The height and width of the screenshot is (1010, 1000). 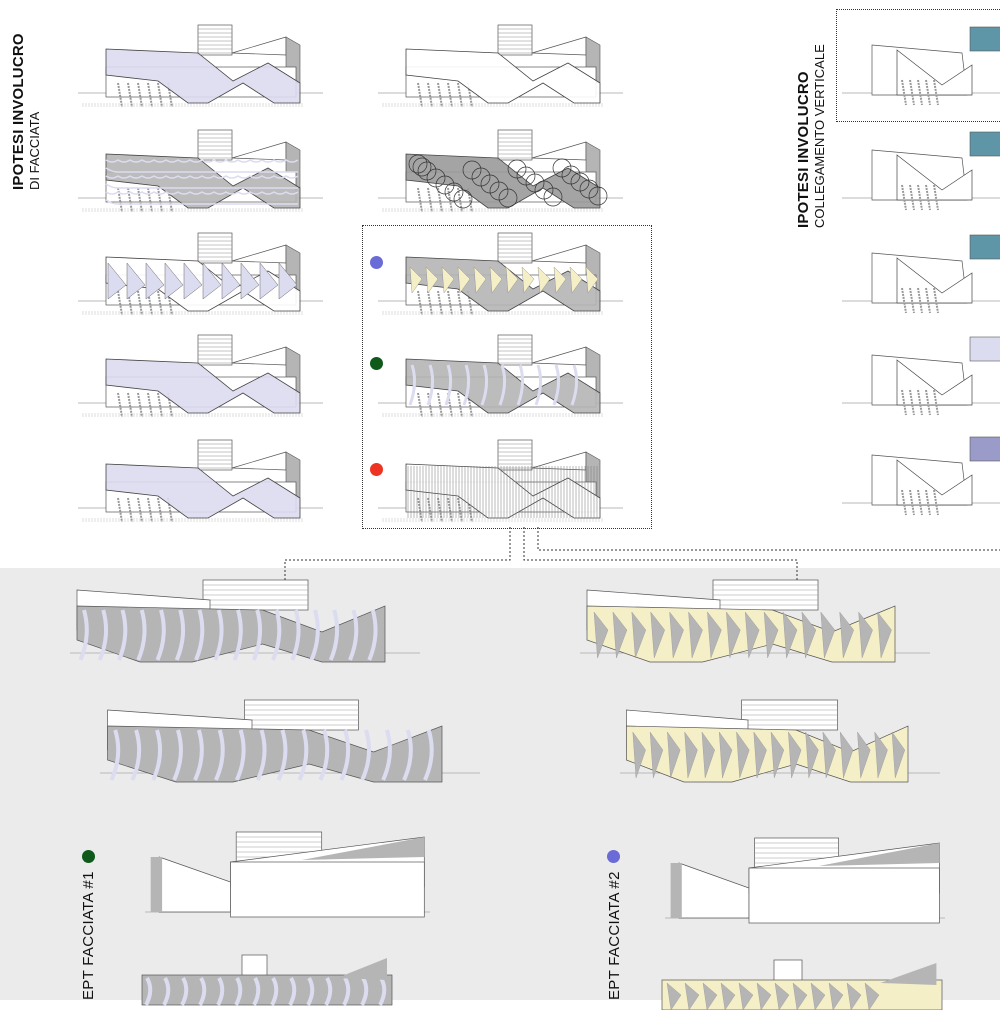 What do you see at coordinates (613, 856) in the screenshot?
I see `concept-2-marker` at bounding box center [613, 856].